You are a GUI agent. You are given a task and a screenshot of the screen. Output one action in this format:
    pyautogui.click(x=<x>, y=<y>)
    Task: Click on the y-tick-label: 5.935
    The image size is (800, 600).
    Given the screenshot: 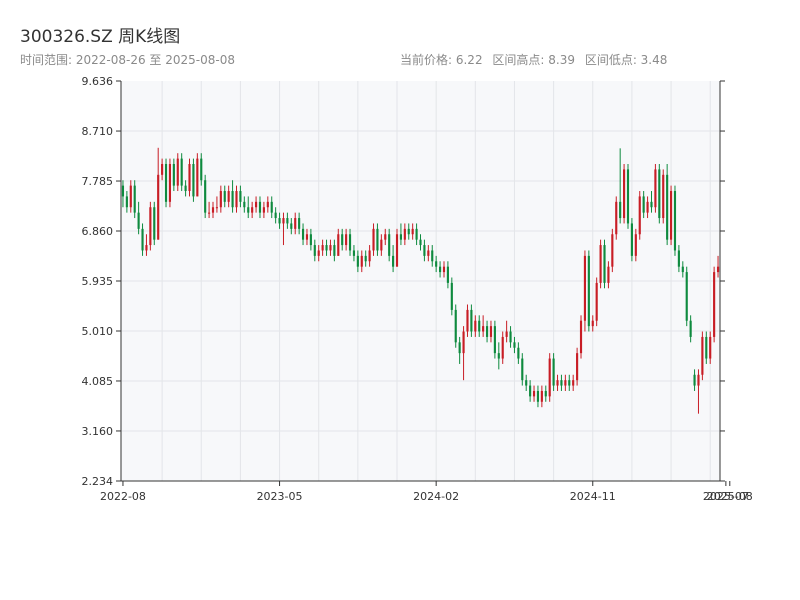 What is the action you would take?
    pyautogui.click(x=98, y=281)
    